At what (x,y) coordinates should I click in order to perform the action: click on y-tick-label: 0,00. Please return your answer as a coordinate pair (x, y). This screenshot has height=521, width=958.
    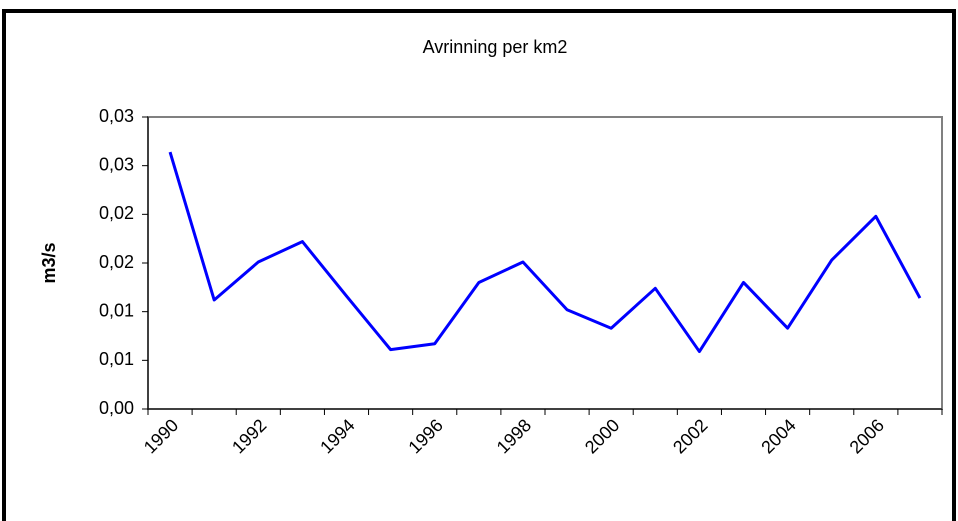
    Looking at the image, I should click on (116, 408).